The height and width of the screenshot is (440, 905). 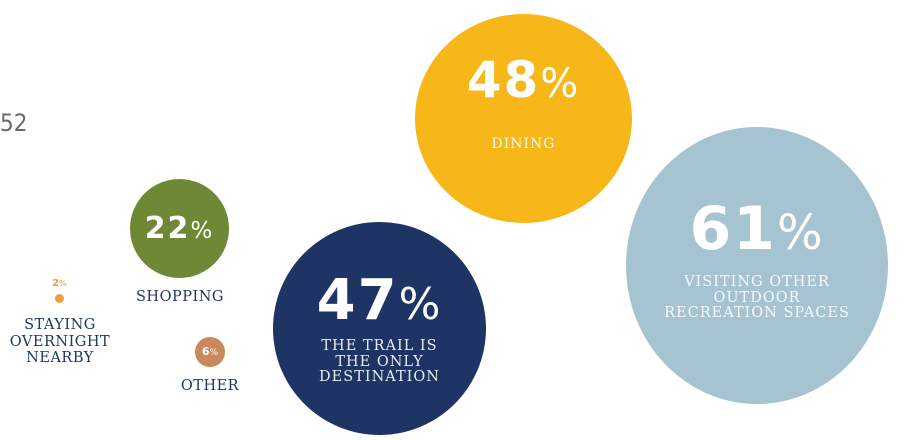 I want to click on bubble-trail-only: 47% THE TRAIL IS THE ONLY DESTINATION, so click(x=379, y=328).